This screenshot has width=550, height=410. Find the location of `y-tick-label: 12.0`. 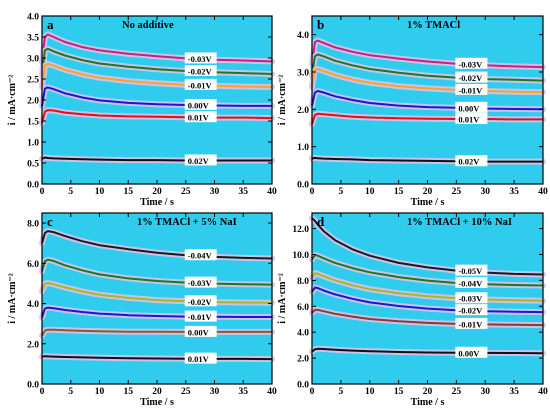

y-tick-label: 12.0 is located at coordinates (300, 230).